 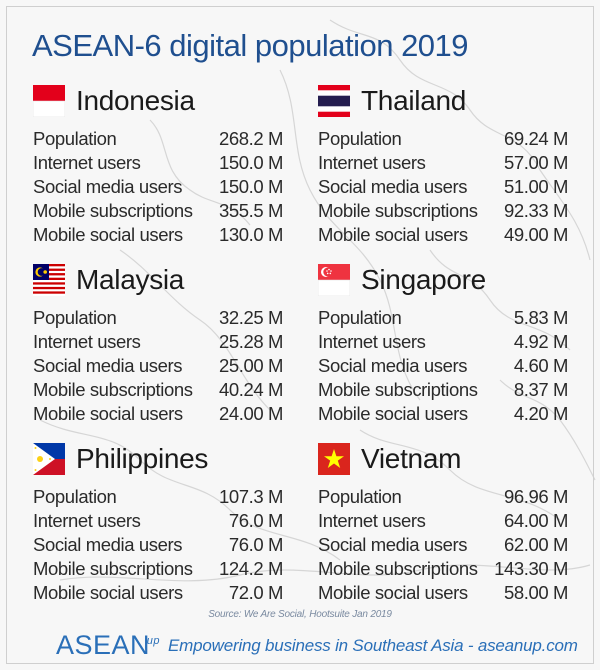 I want to click on stat-value: 49.00 M, so click(x=535, y=234).